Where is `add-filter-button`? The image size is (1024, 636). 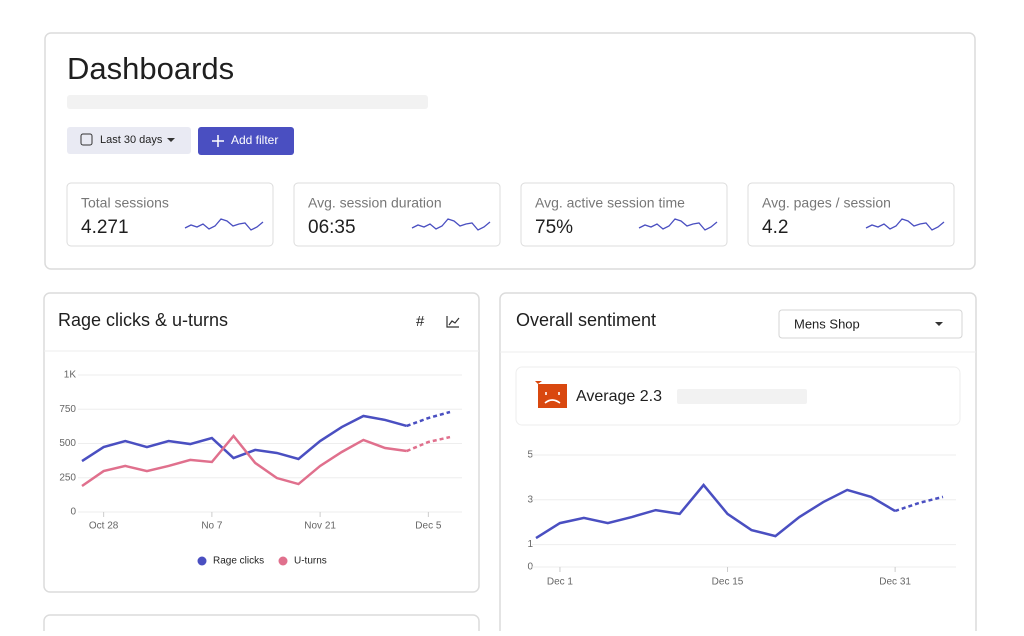
add-filter-button is located at coordinates (246, 141).